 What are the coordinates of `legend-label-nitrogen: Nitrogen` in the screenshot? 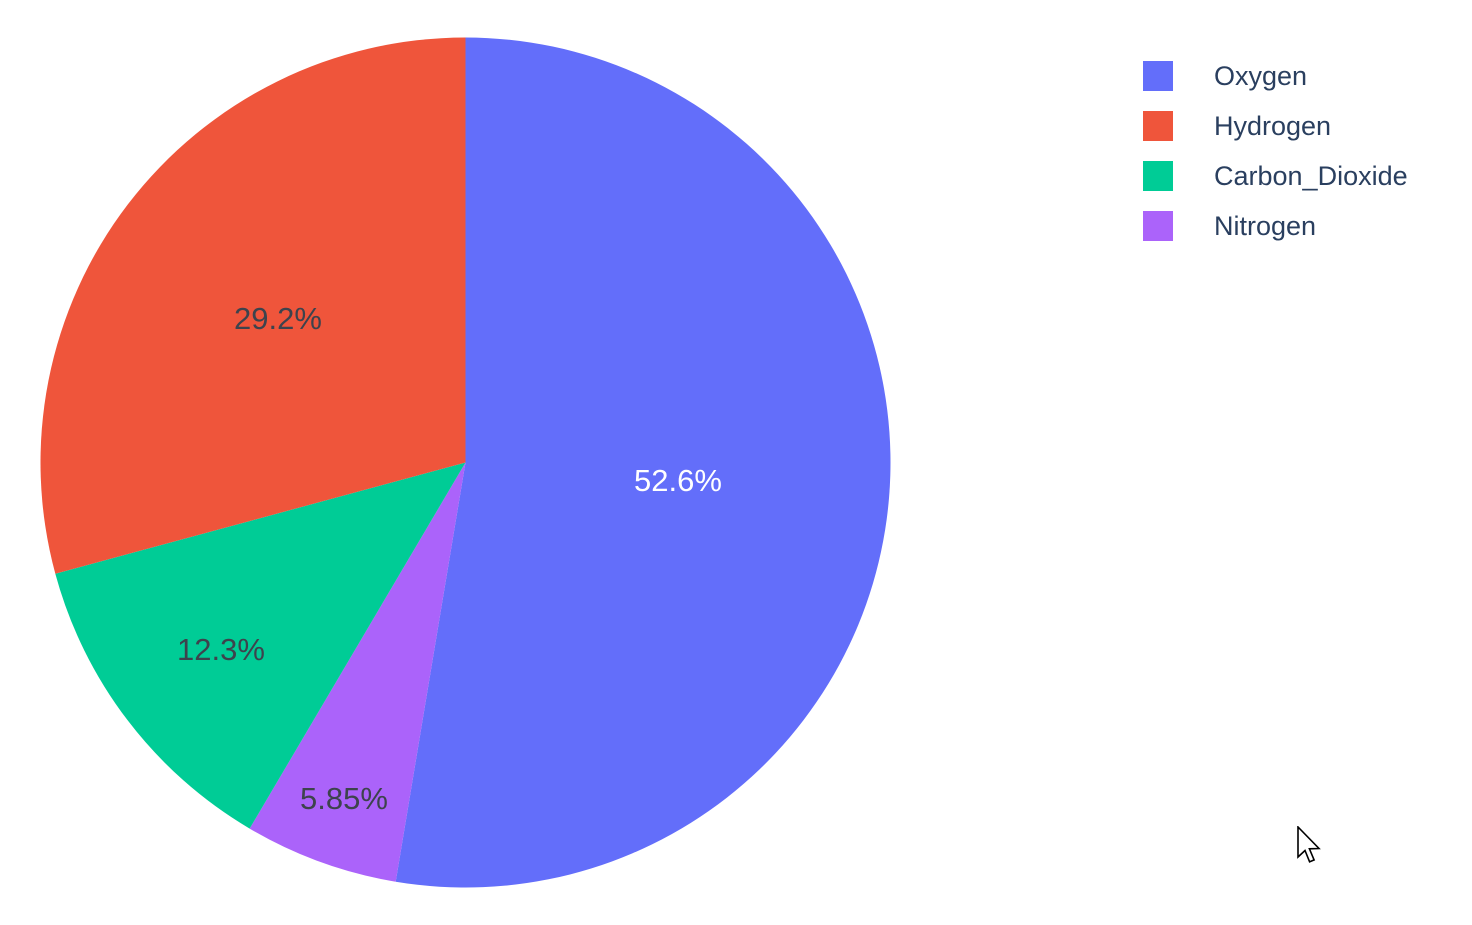 It's located at (1265, 226).